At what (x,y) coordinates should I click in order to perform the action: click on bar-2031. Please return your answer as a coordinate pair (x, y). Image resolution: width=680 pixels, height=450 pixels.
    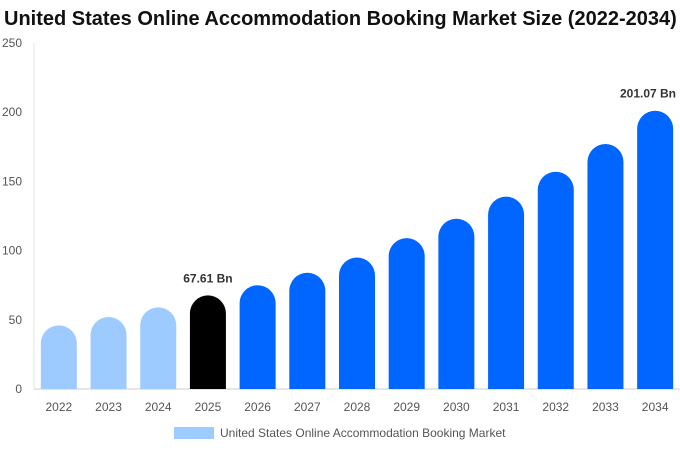
    Looking at the image, I should click on (506, 292).